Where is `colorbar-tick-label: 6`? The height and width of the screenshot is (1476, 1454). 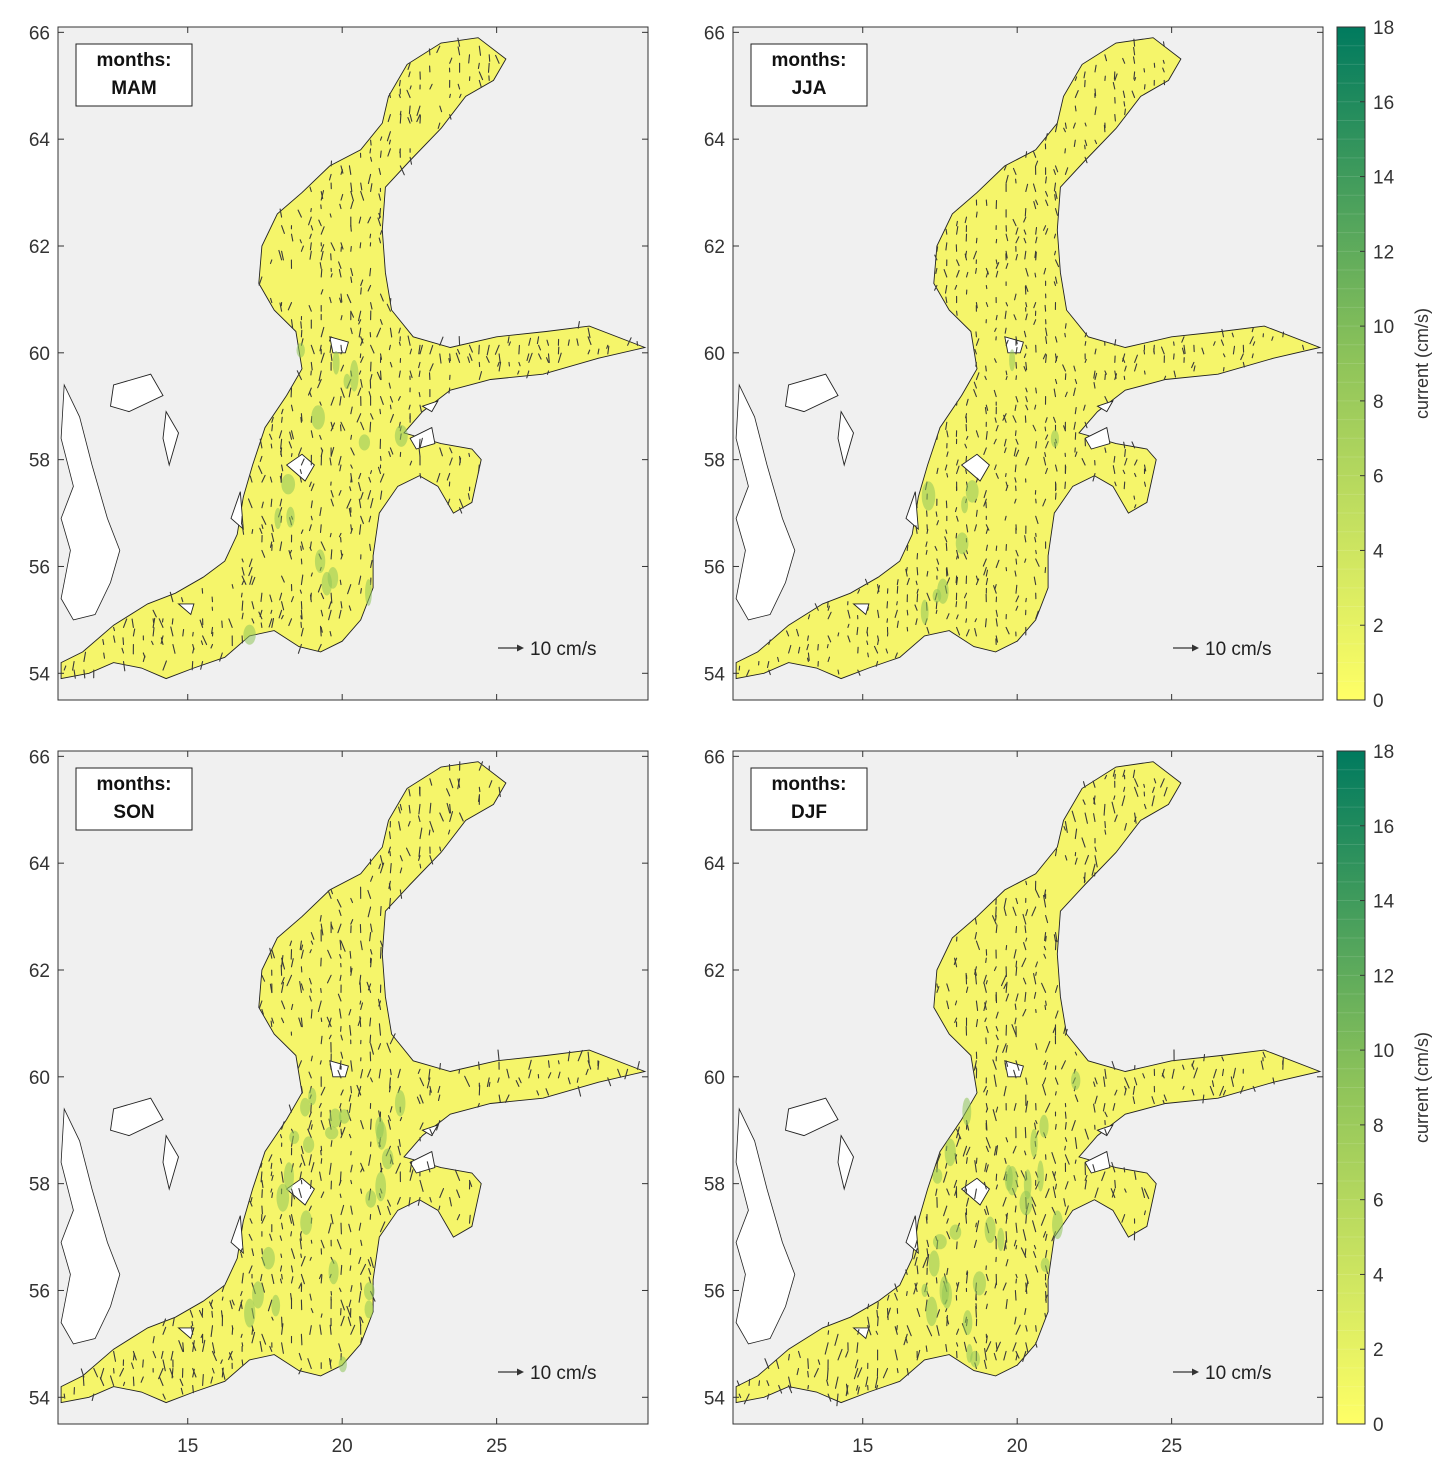 colorbar-tick-label: 6 is located at coordinates (1378, 477).